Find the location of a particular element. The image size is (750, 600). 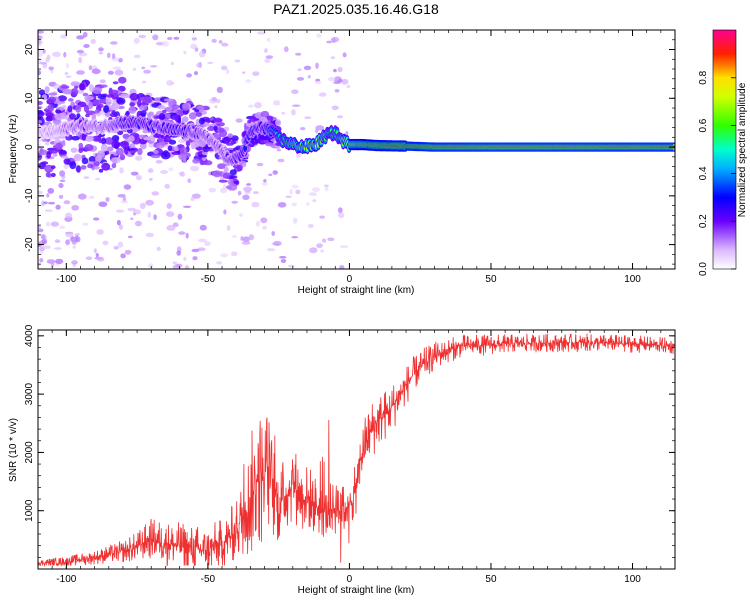

colorbar-ticks: 0.0 0.2 0.4 0.6 0.8 is located at coordinates (717, 173).